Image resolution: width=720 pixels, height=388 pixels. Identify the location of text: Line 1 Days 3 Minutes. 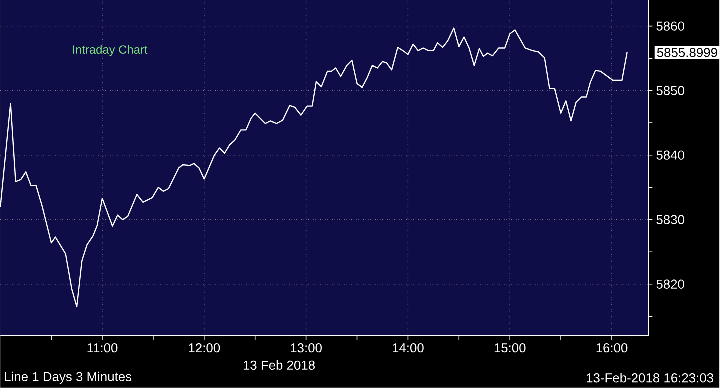
(68, 378).